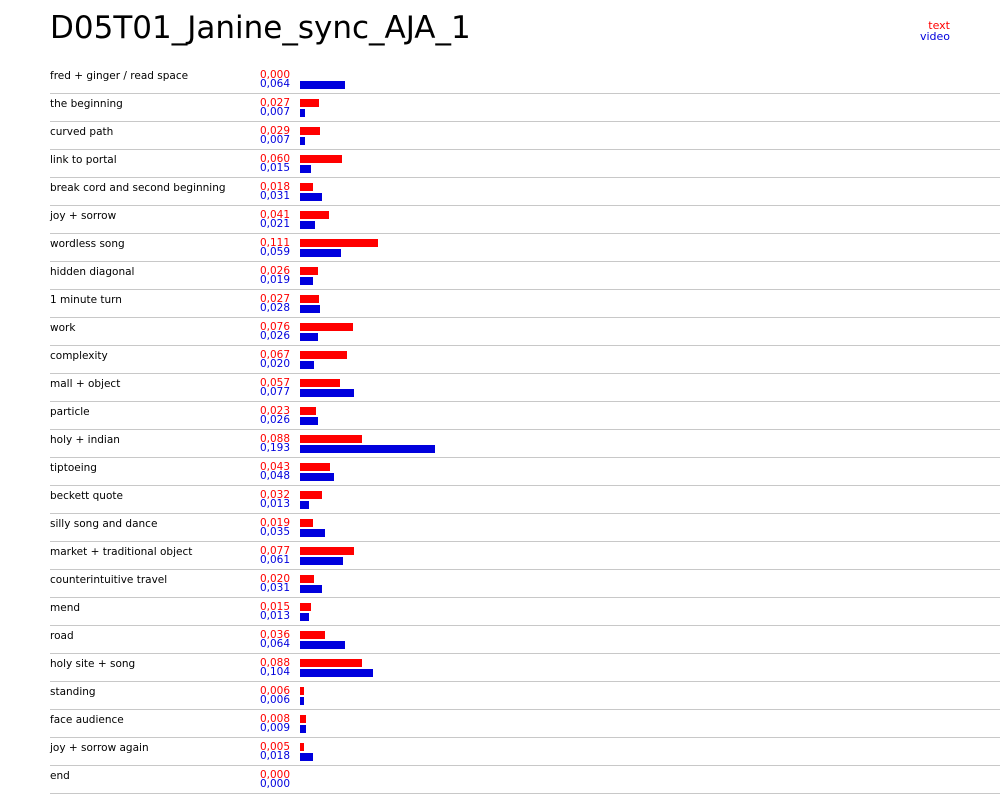 This screenshot has height=800, width=1000. I want to click on category-label: tiptoeing, so click(73, 468).